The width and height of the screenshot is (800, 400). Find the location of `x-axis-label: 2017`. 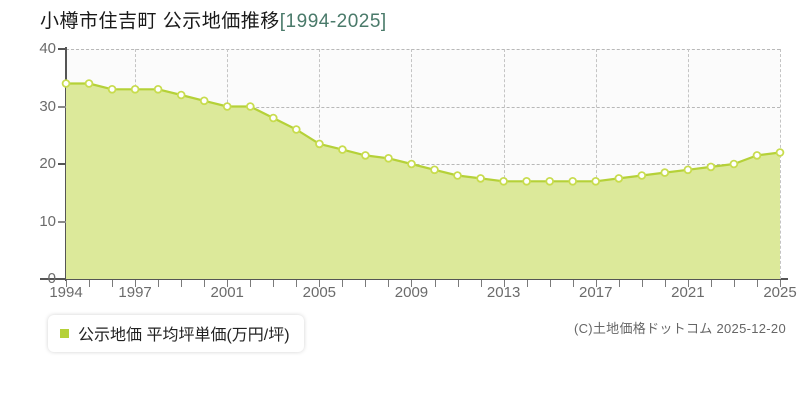

x-axis-label: 2017 is located at coordinates (596, 292).